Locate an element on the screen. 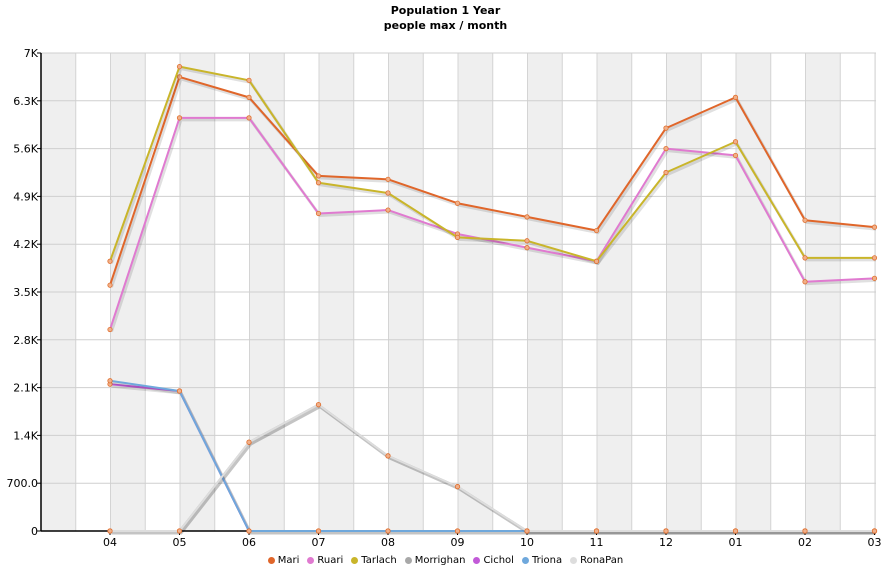 The image size is (891, 578). legend-label: Tarlach is located at coordinates (379, 560).